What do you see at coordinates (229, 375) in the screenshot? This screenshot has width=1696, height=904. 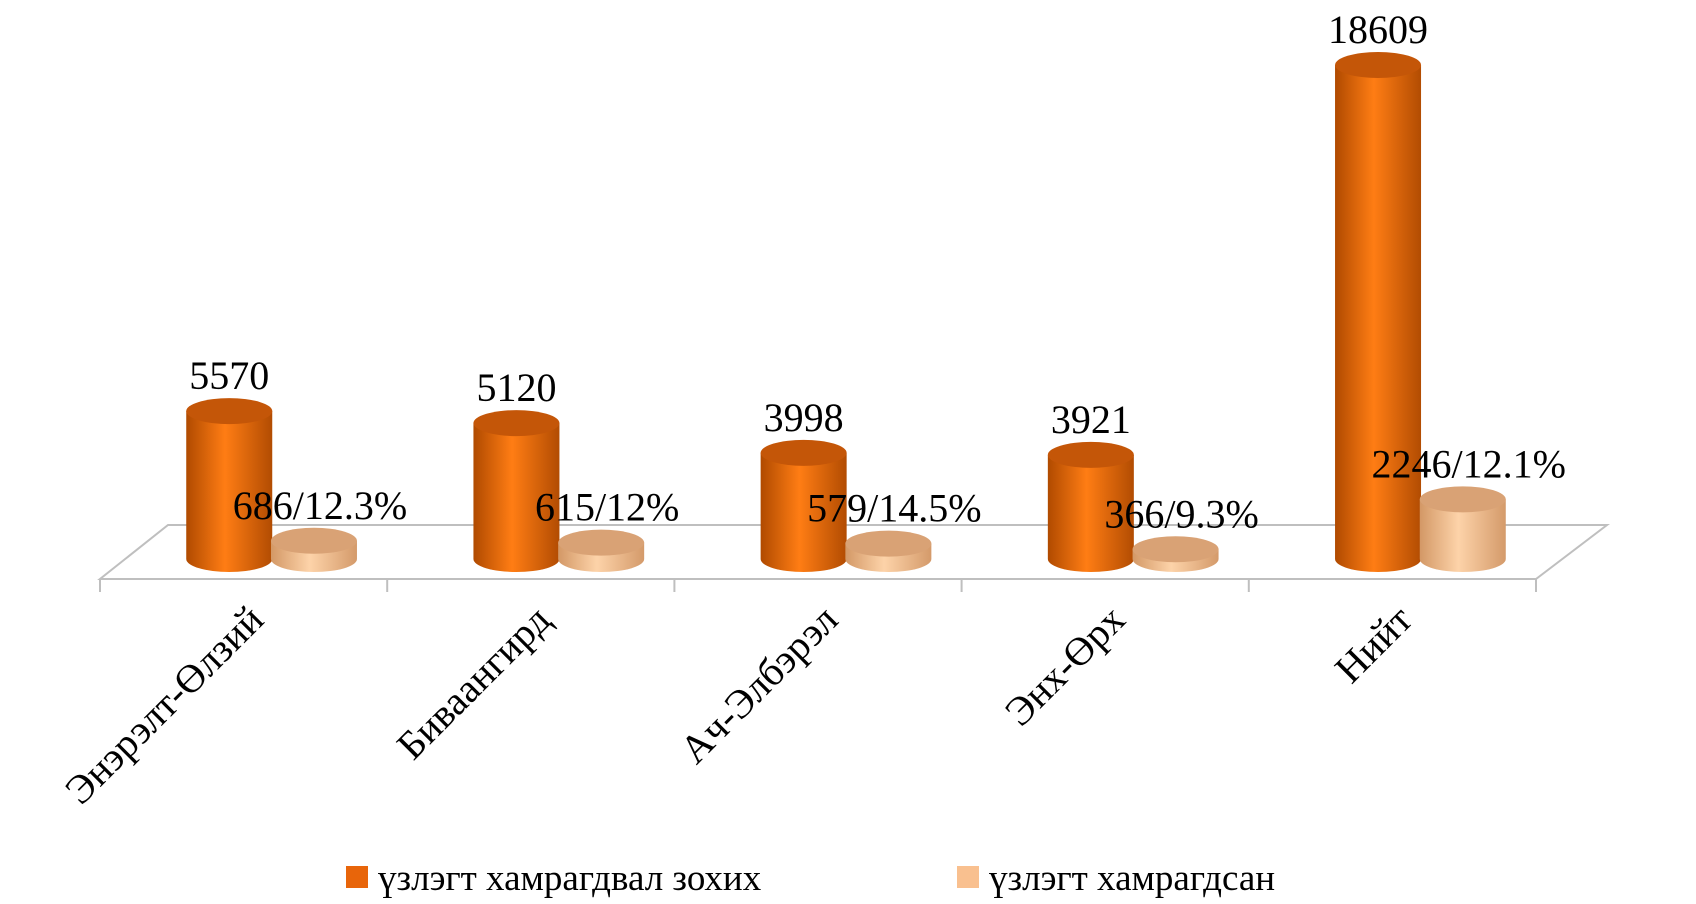 I see `value-label: 5570` at bounding box center [229, 375].